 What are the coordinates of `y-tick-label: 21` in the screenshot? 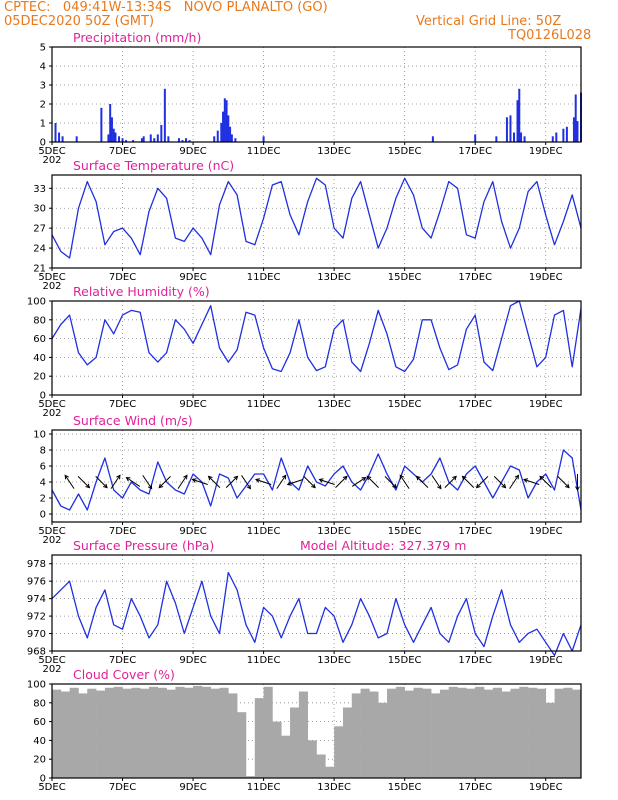 It's located at (39, 269).